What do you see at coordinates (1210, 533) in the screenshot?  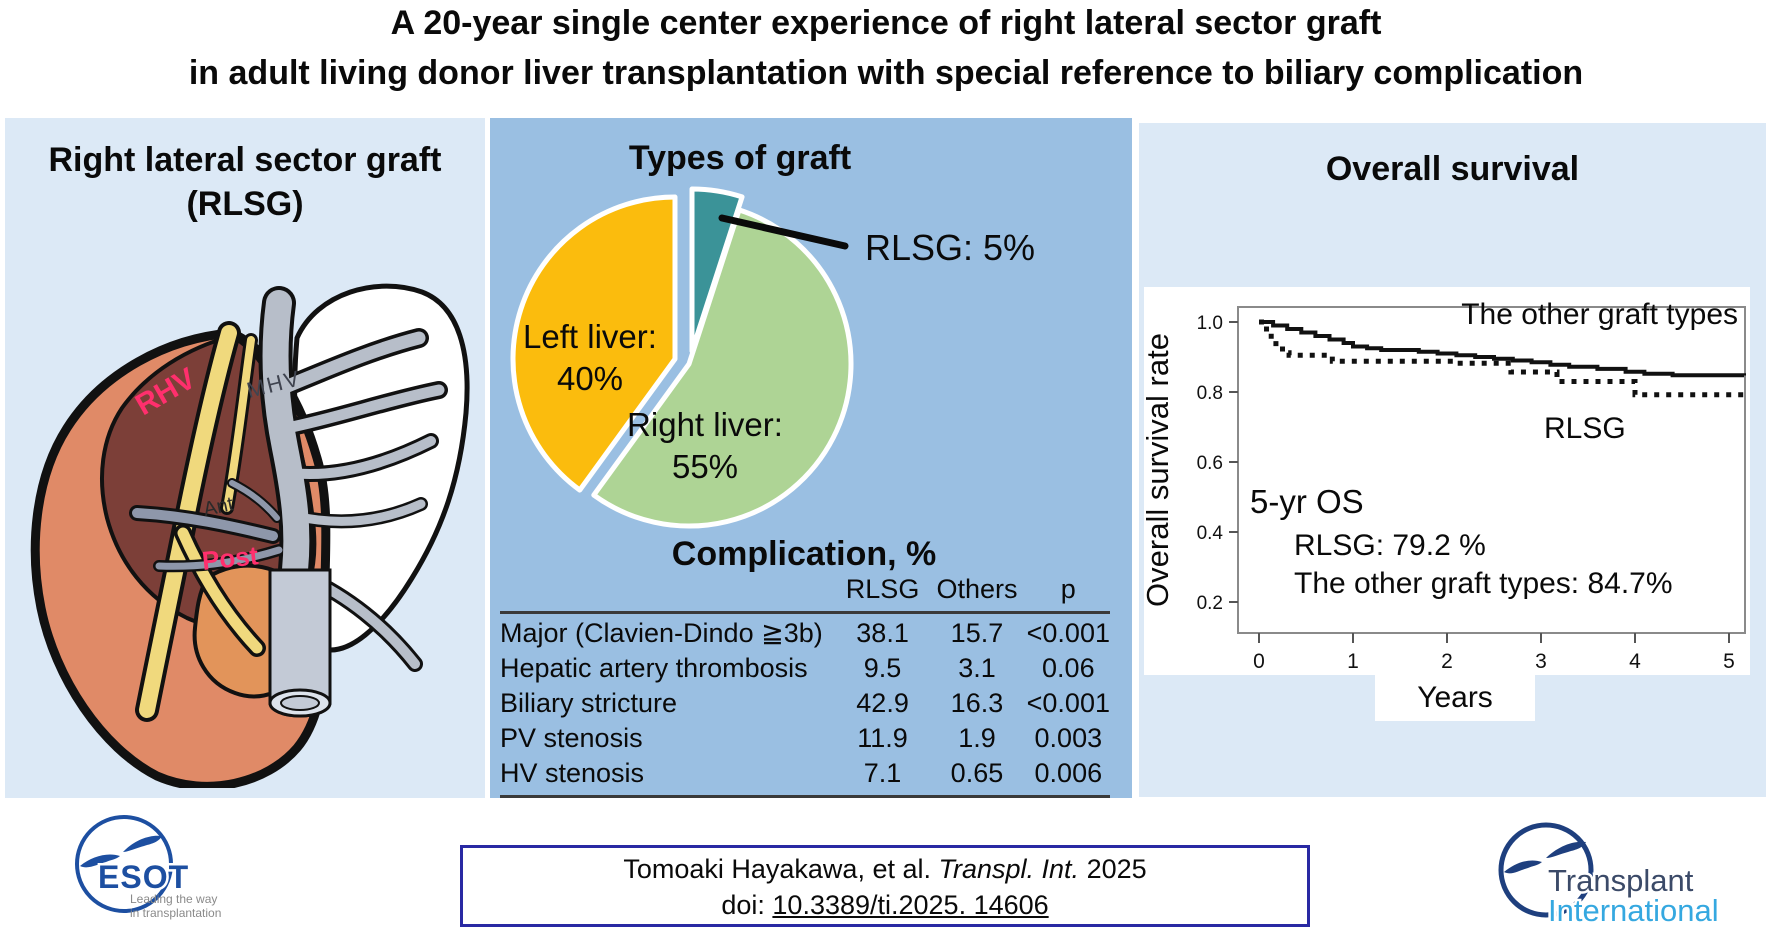 I see `y-tick-label: 0.4` at bounding box center [1210, 533].